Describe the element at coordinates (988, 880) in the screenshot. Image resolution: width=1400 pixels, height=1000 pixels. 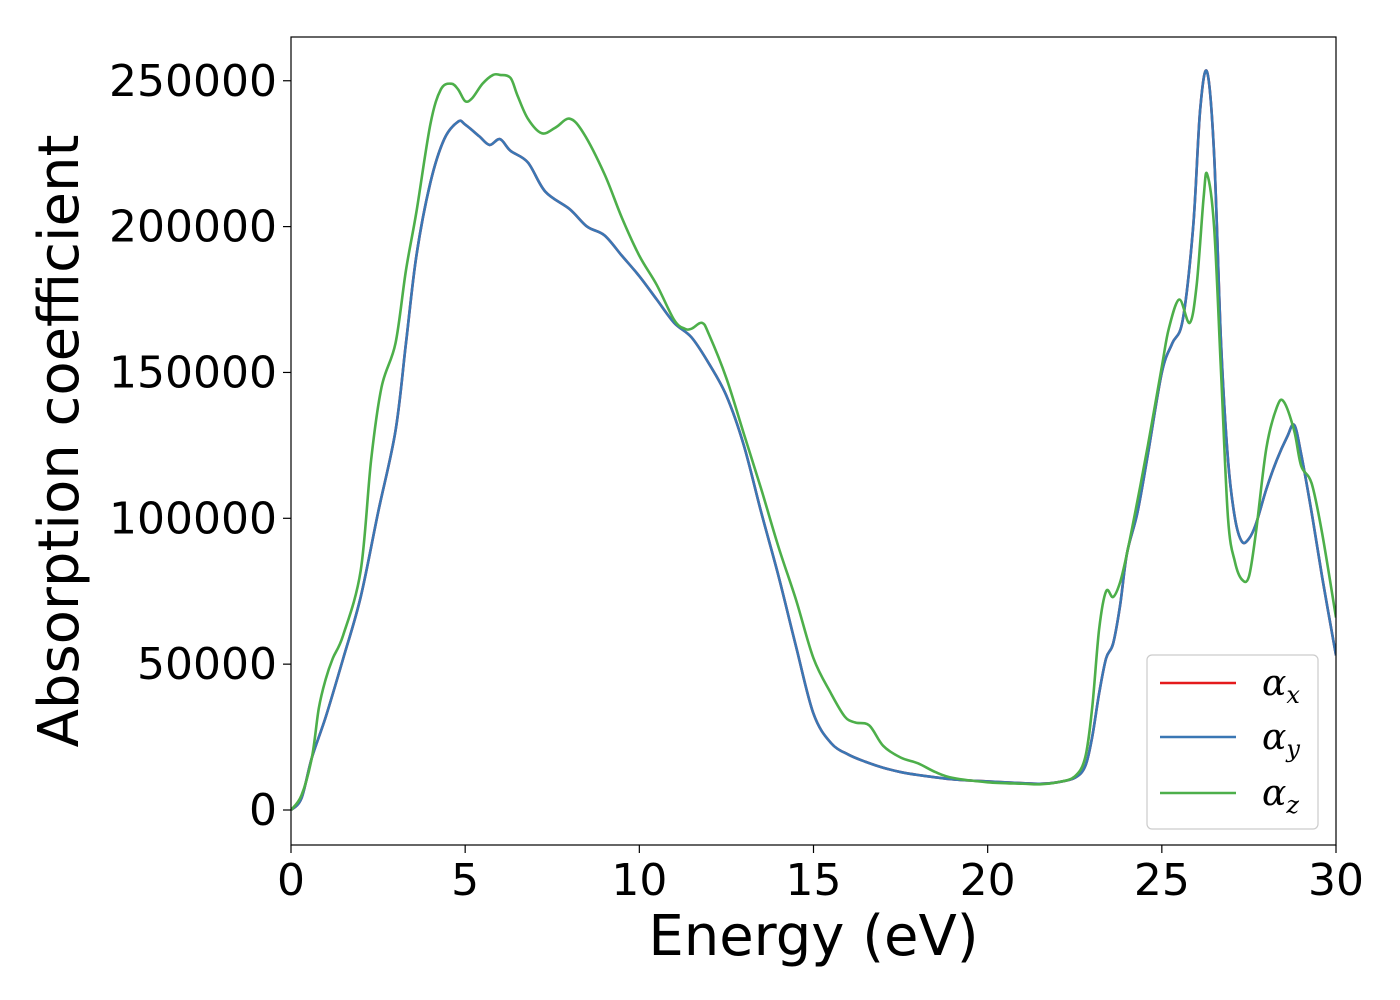
I see `x-tick-label: 20` at that location.